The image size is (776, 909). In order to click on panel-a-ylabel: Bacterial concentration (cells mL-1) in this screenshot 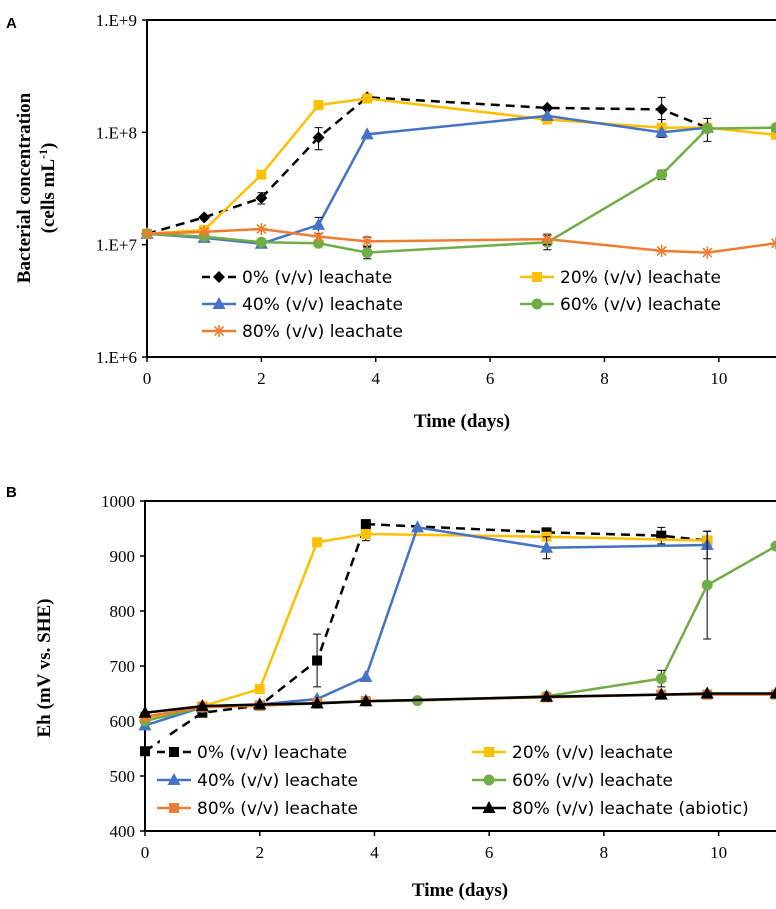, I will do `click(36, 187)`.